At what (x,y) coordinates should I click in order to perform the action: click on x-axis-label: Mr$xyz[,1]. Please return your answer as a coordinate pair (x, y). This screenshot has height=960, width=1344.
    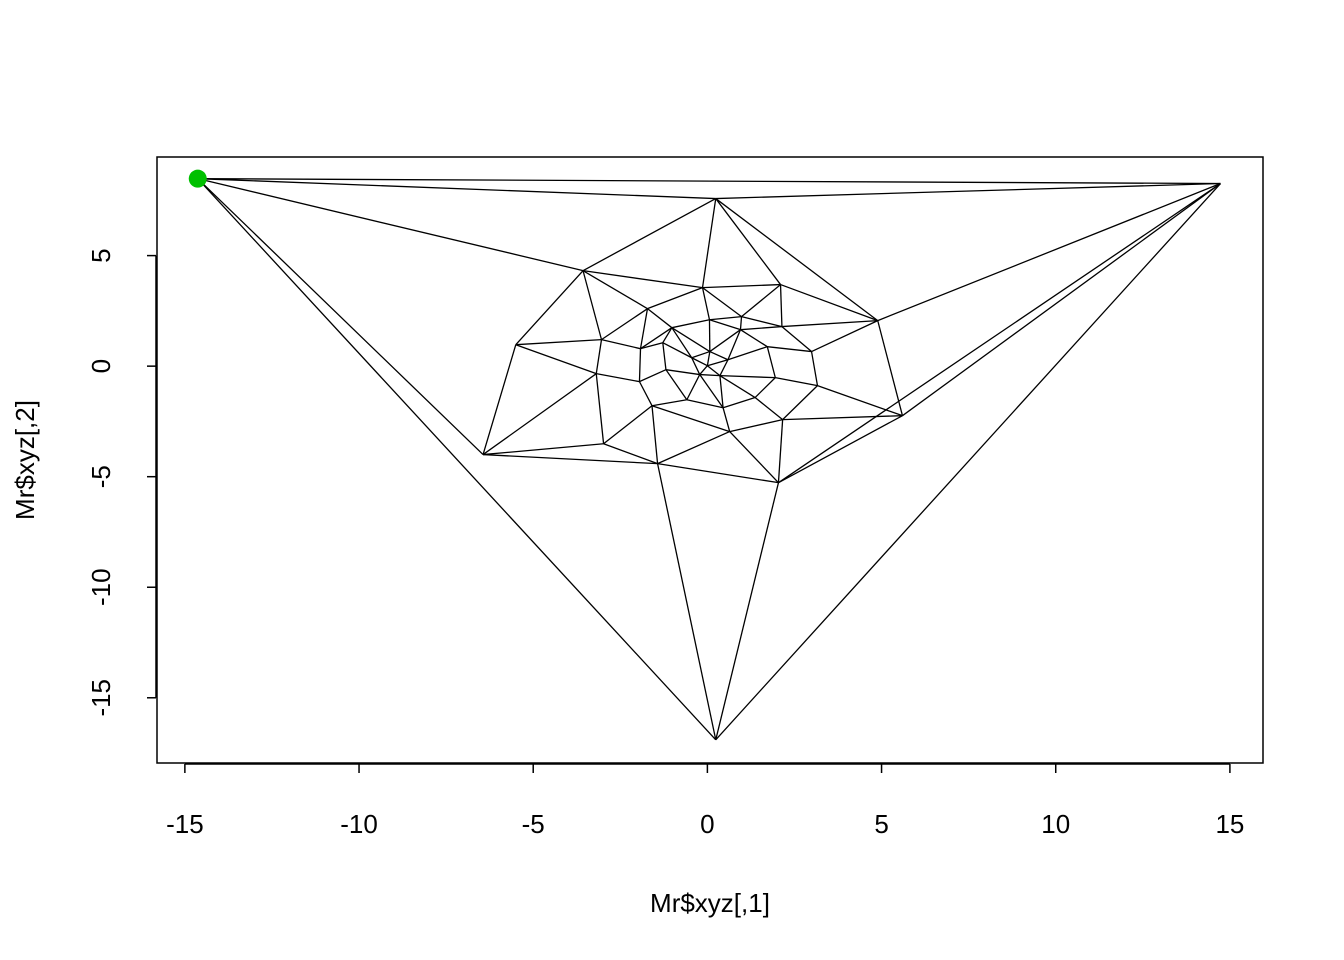
    Looking at the image, I should click on (710, 903).